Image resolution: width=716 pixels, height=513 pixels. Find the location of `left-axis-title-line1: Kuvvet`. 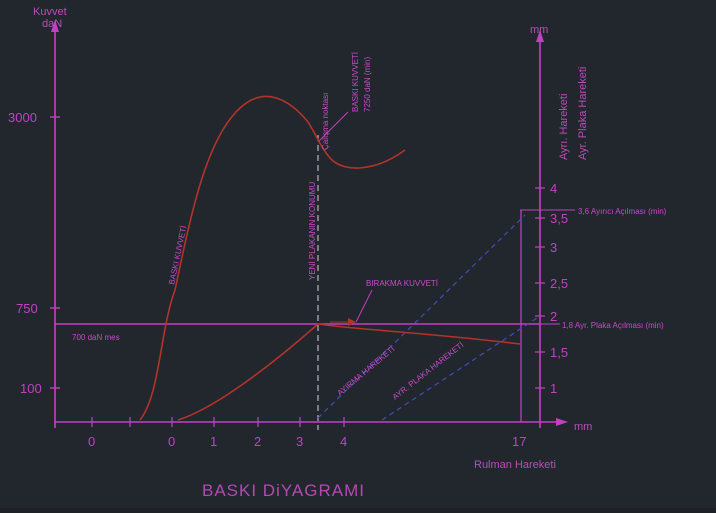

left-axis-title-line1: Kuvvet is located at coordinates (50, 12).